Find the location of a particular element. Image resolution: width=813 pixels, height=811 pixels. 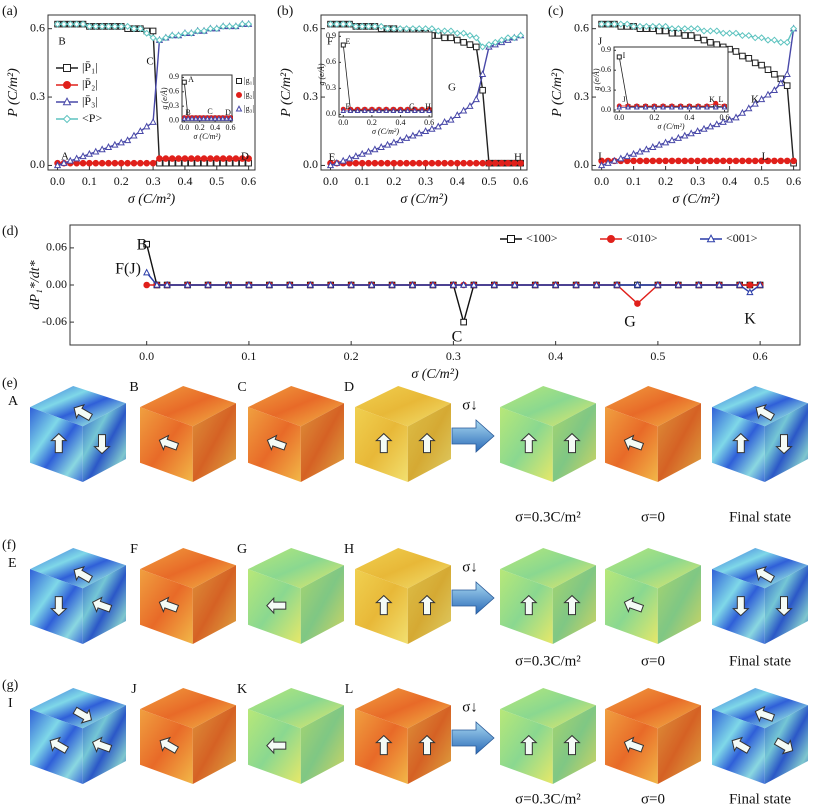

y-tick-label: 0.3 is located at coordinates (174, 105).